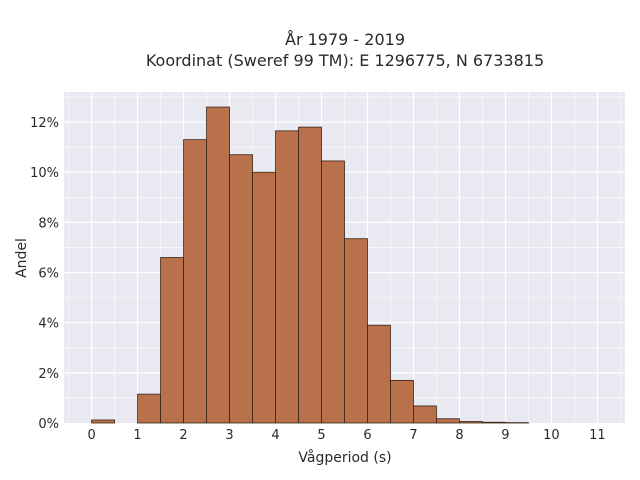  Describe the element at coordinates (44, 123) in the screenshot. I see `y-tick-label: 12%` at that location.